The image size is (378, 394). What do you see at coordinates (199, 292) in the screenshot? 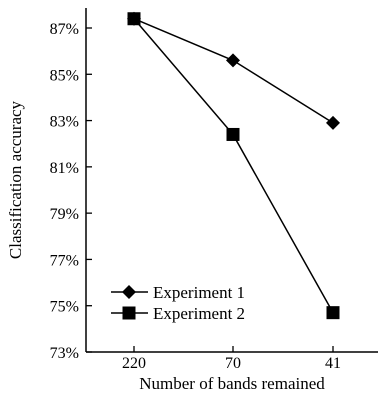
I see `legend-label: Experiment 1` at bounding box center [199, 292].